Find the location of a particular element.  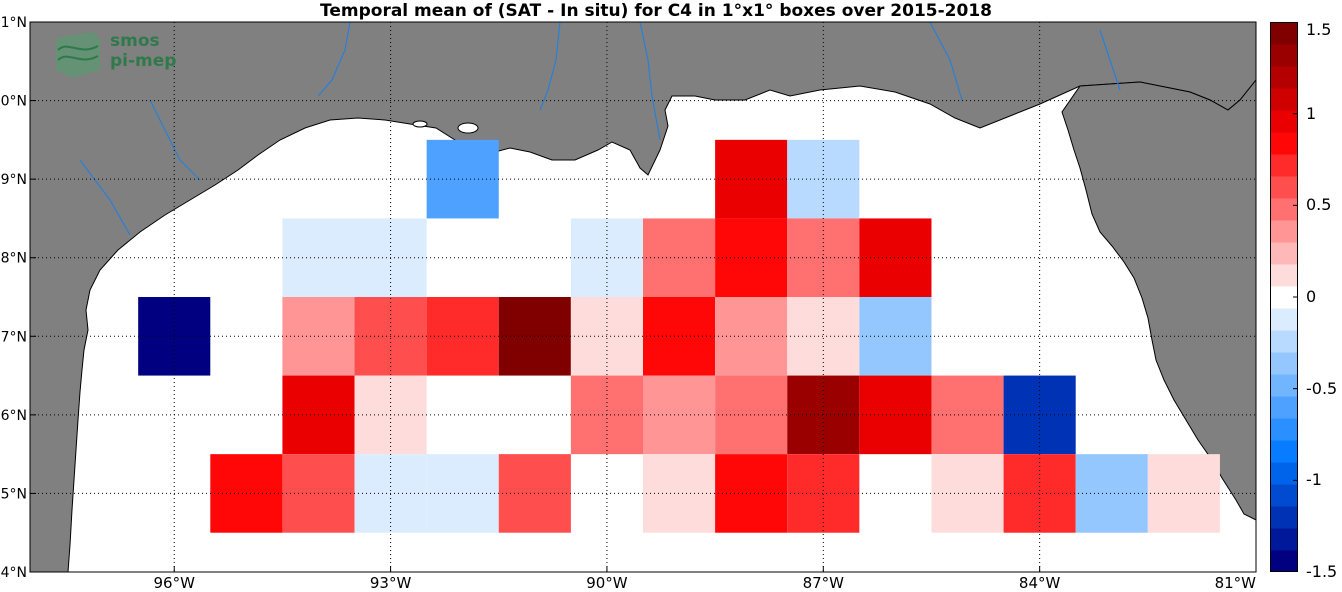

colorbar is located at coordinates (1284, 297).